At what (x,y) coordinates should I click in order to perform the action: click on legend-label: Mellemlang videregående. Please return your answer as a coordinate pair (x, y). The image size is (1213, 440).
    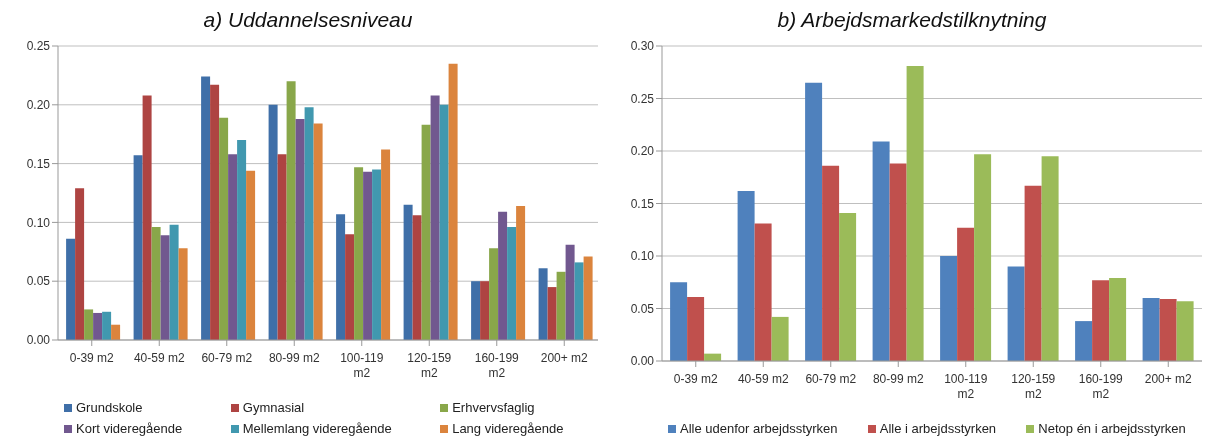
    Looking at the image, I should click on (317, 428).